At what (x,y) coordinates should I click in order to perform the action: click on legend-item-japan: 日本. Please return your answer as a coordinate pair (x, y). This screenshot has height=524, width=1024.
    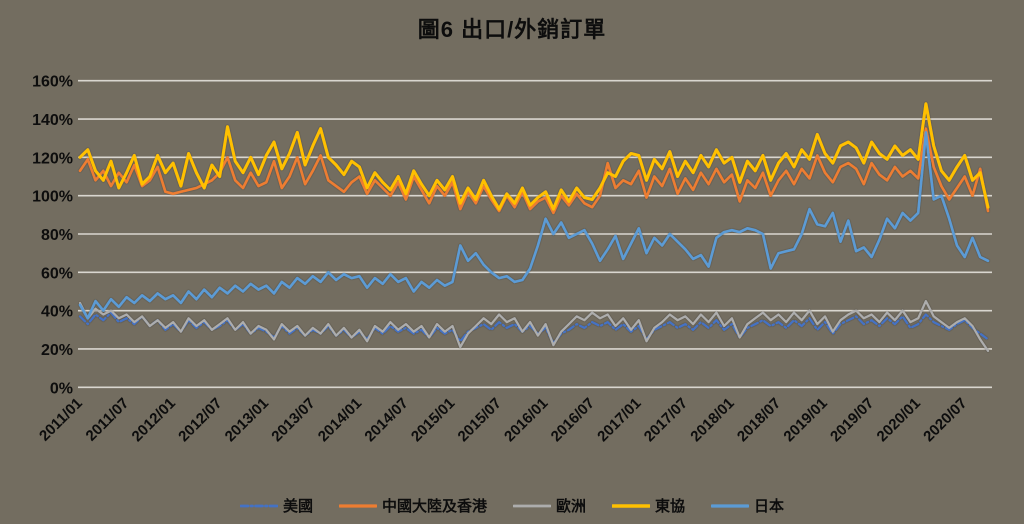
    Looking at the image, I should click on (747, 505).